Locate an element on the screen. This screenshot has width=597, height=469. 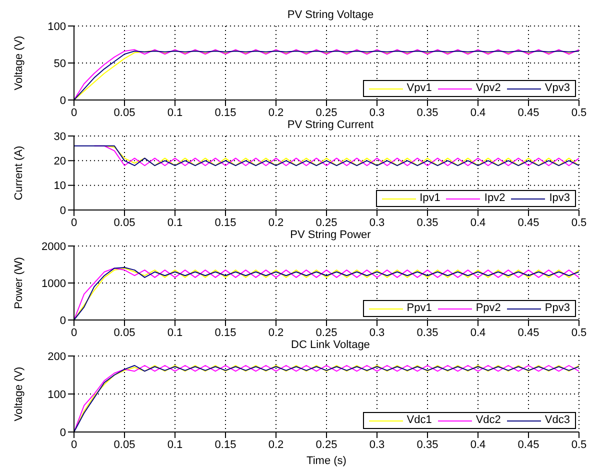
legend-label: Vpv3 is located at coordinates (557, 88).